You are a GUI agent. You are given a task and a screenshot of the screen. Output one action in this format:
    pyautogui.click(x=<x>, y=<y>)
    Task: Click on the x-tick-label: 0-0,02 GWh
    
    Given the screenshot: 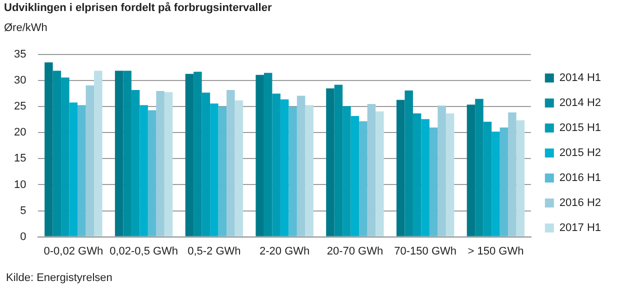 What is the action you would take?
    pyautogui.click(x=74, y=251)
    